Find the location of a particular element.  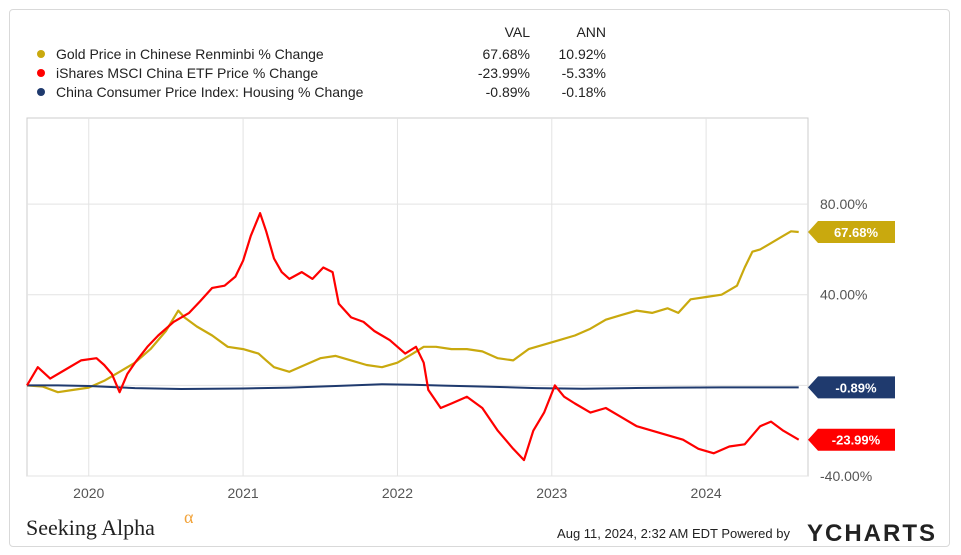

last-value-badge-0: 67.68% is located at coordinates (851, 232).